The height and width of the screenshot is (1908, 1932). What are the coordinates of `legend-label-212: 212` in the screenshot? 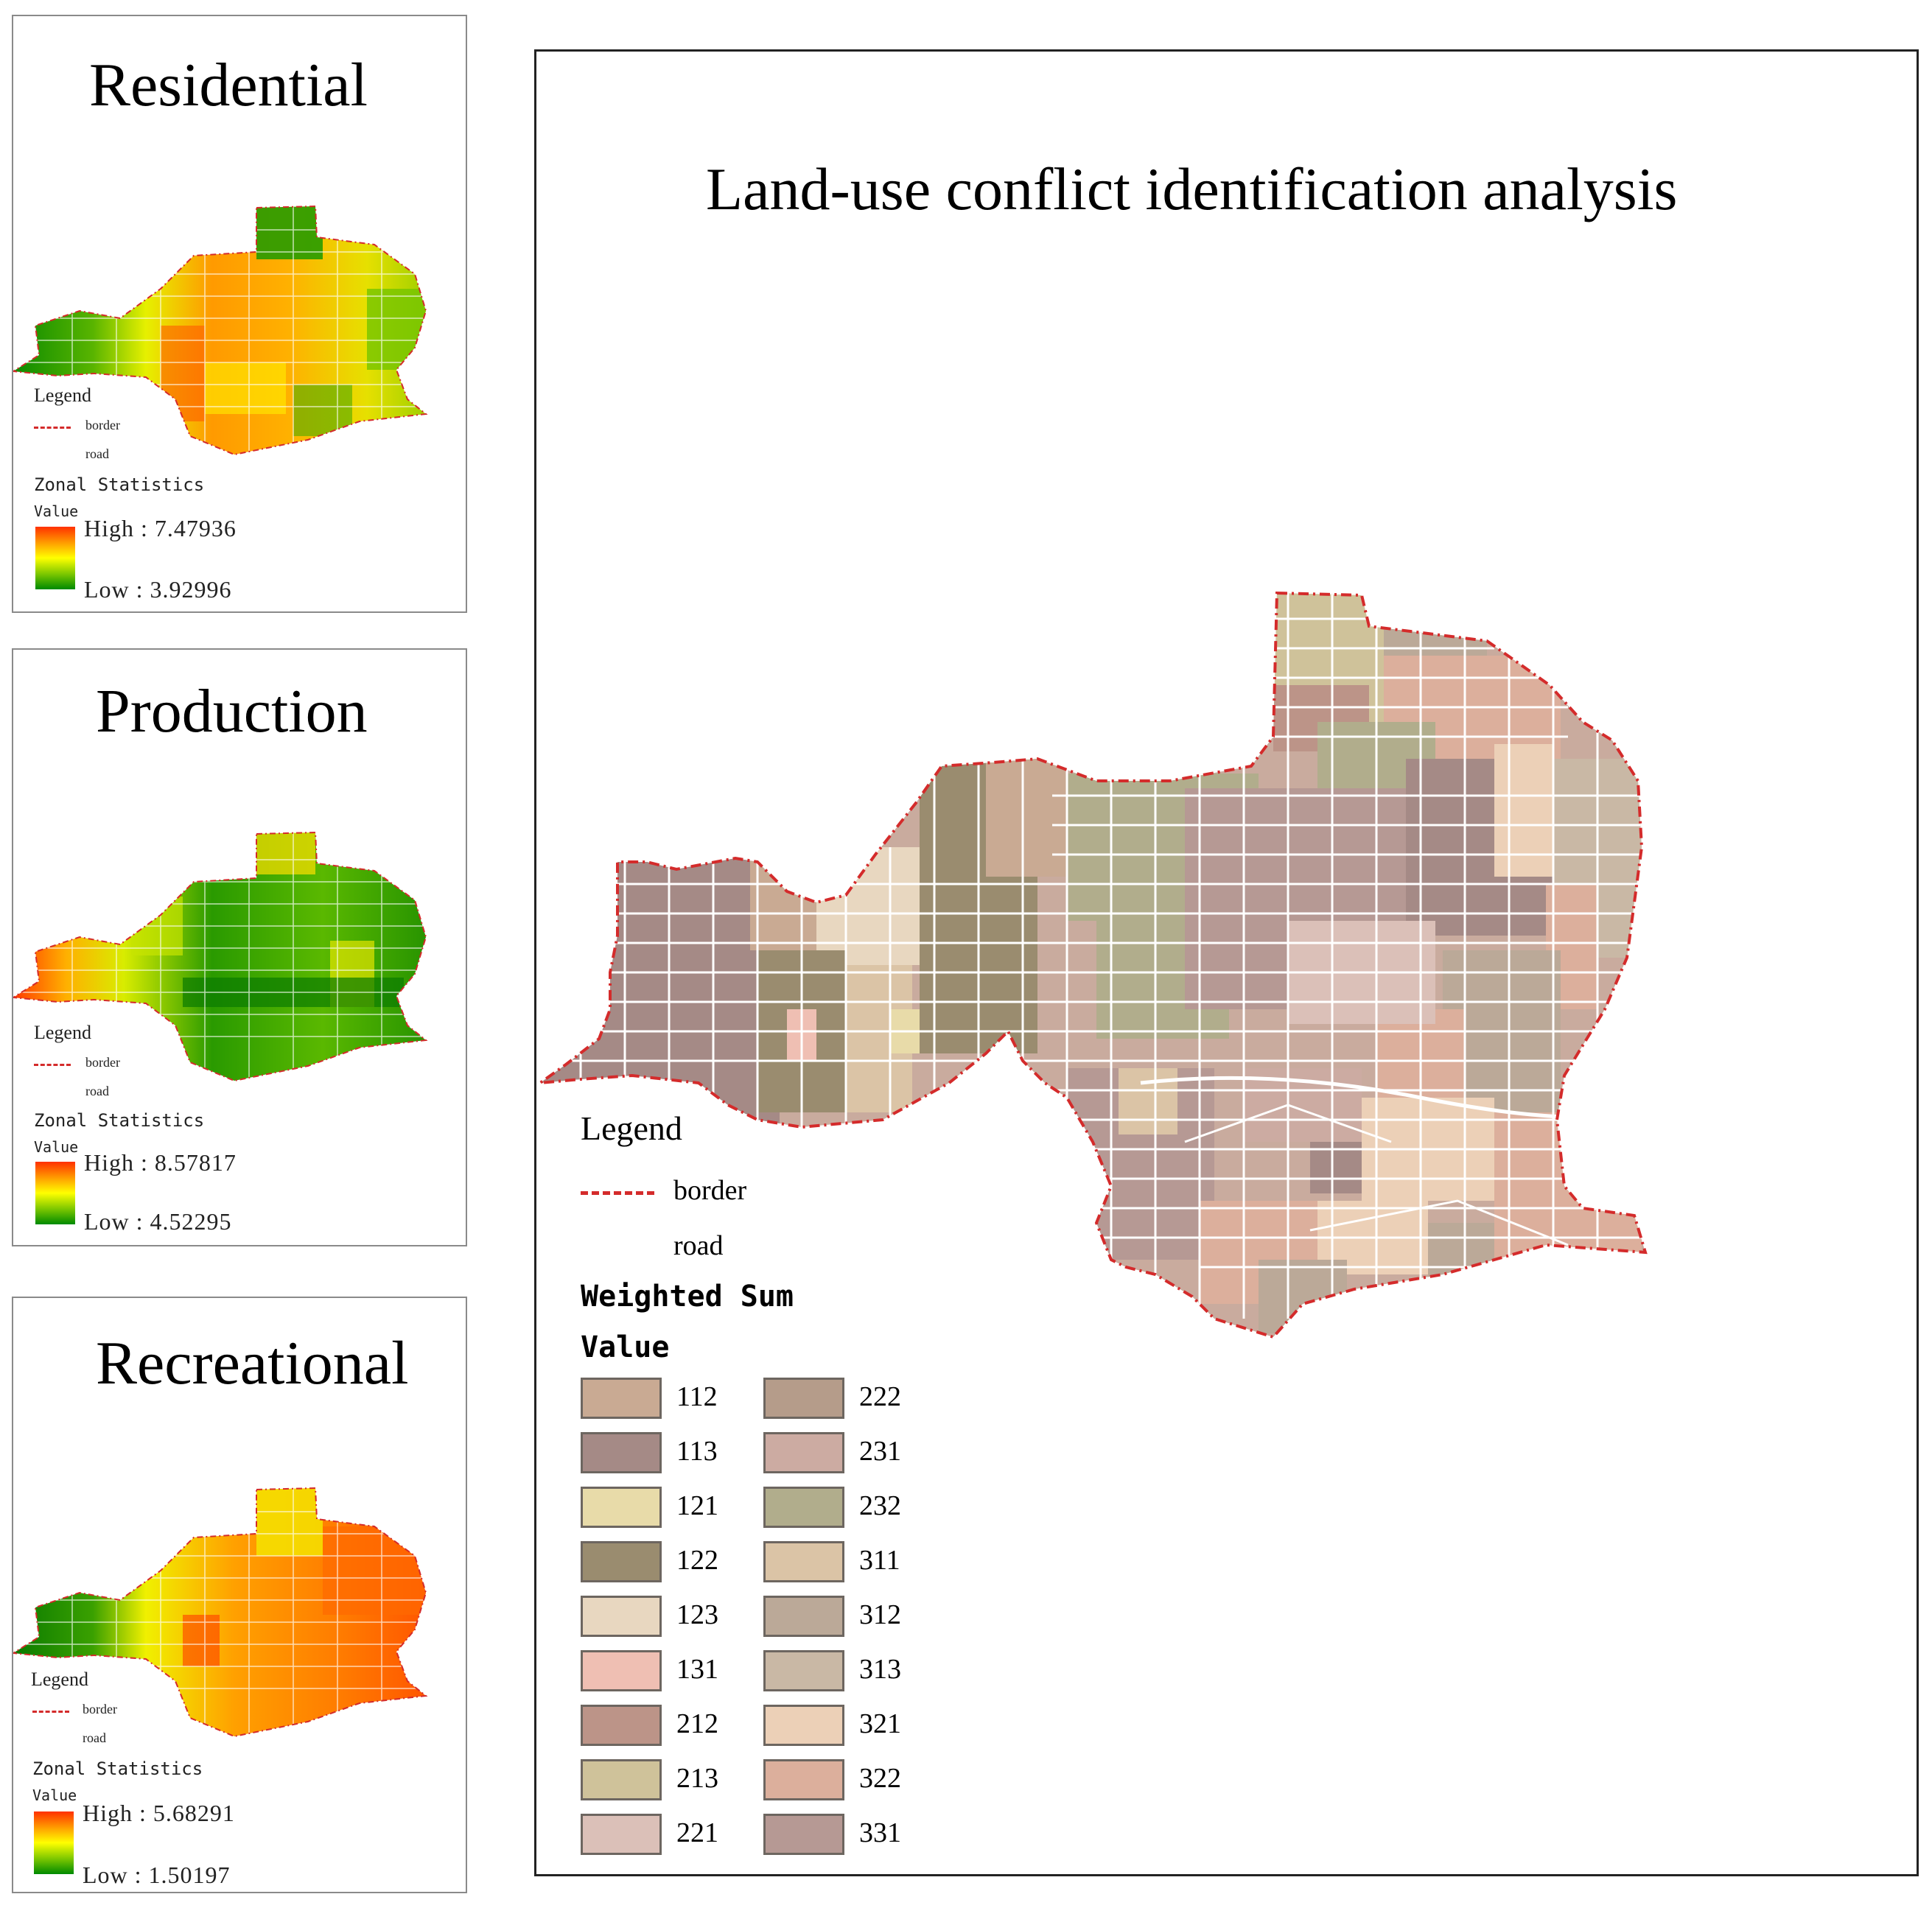 It's located at (697, 1723).